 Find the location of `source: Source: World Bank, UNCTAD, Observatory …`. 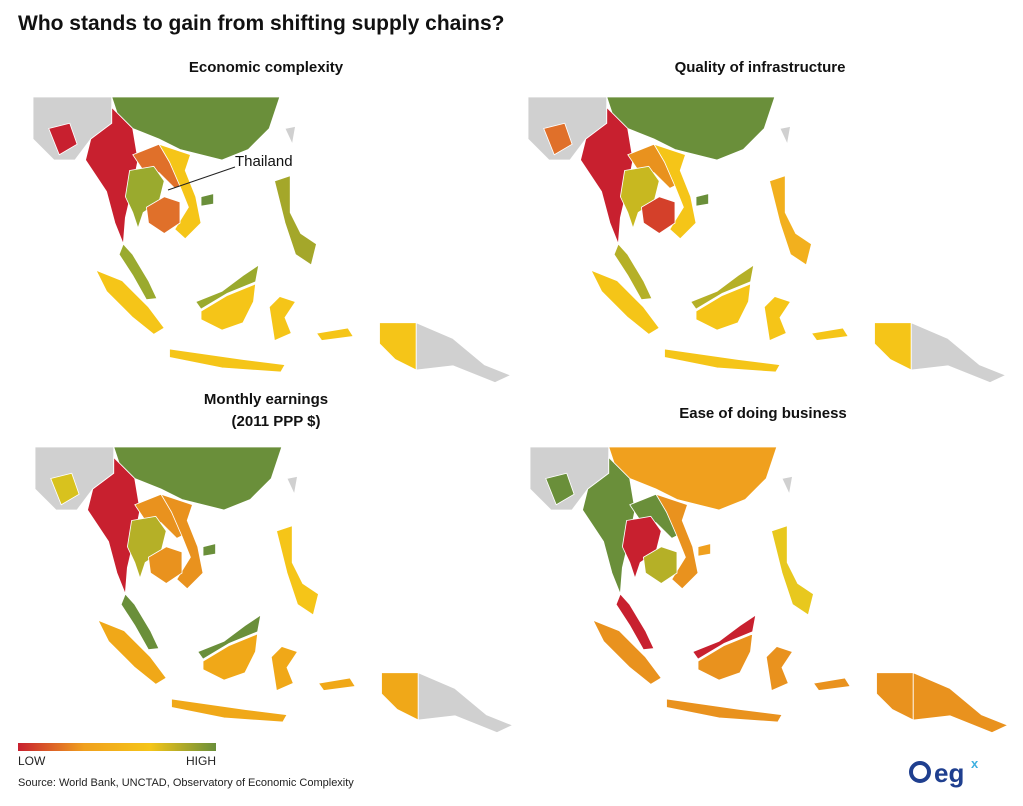

source: Source: World Bank, UNCTAD, Observatory … is located at coordinates (186, 783).